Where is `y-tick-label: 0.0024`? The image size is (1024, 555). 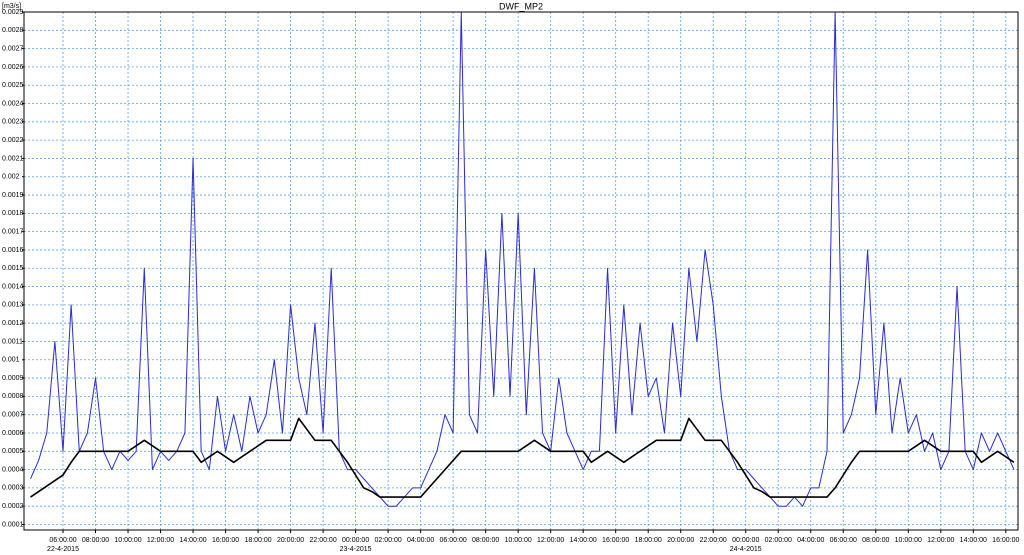 y-tick-label: 0.0024 is located at coordinates (13, 103).